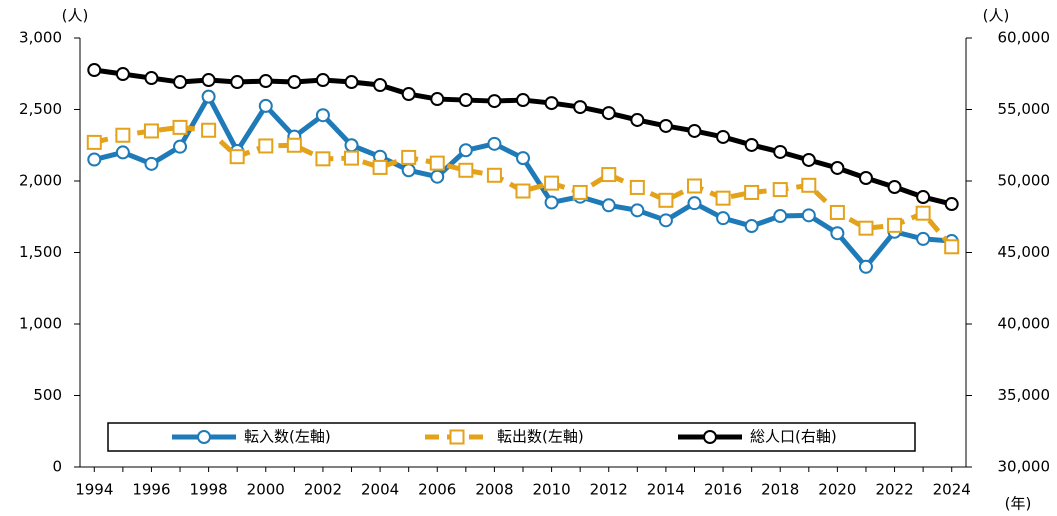 The width and height of the screenshot is (1057, 516). Describe the element at coordinates (40, 109) in the screenshot. I see `y-tick-label: 2,500` at that location.